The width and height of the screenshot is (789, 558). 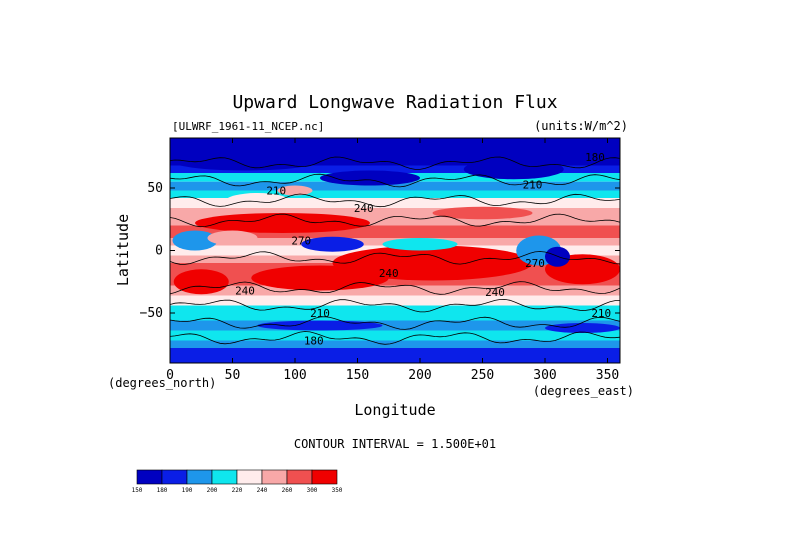 I want to click on colorbar-label: 190, so click(x=187, y=490).